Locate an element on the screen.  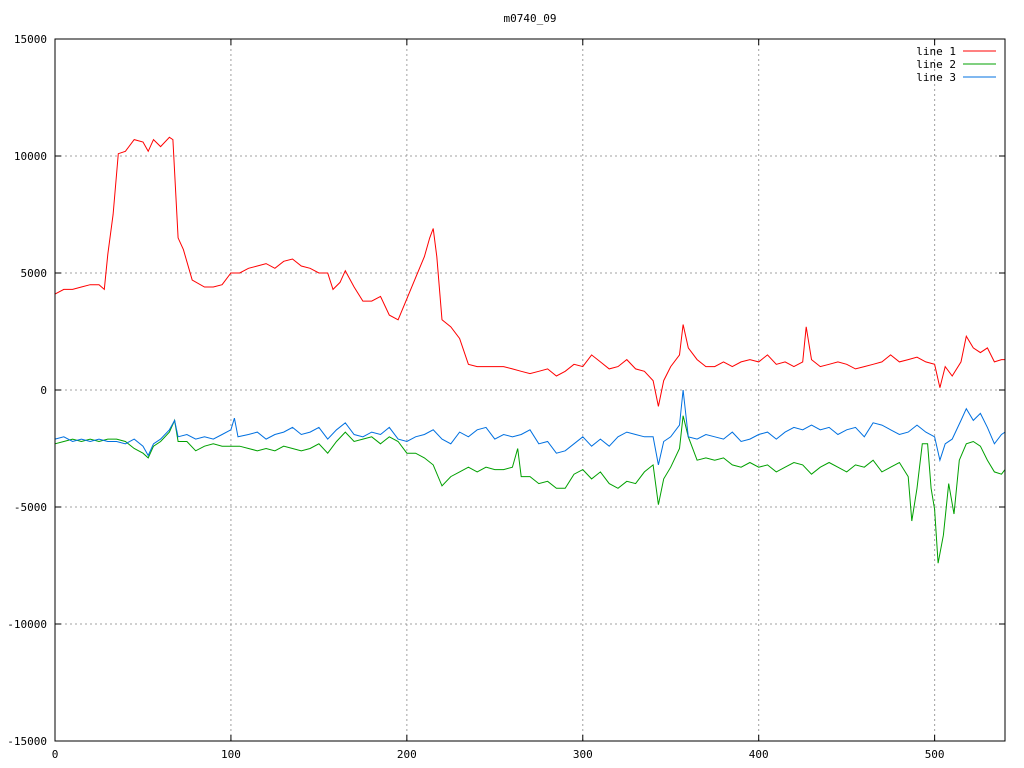
y-tick-label: -10000 is located at coordinates (27, 624).